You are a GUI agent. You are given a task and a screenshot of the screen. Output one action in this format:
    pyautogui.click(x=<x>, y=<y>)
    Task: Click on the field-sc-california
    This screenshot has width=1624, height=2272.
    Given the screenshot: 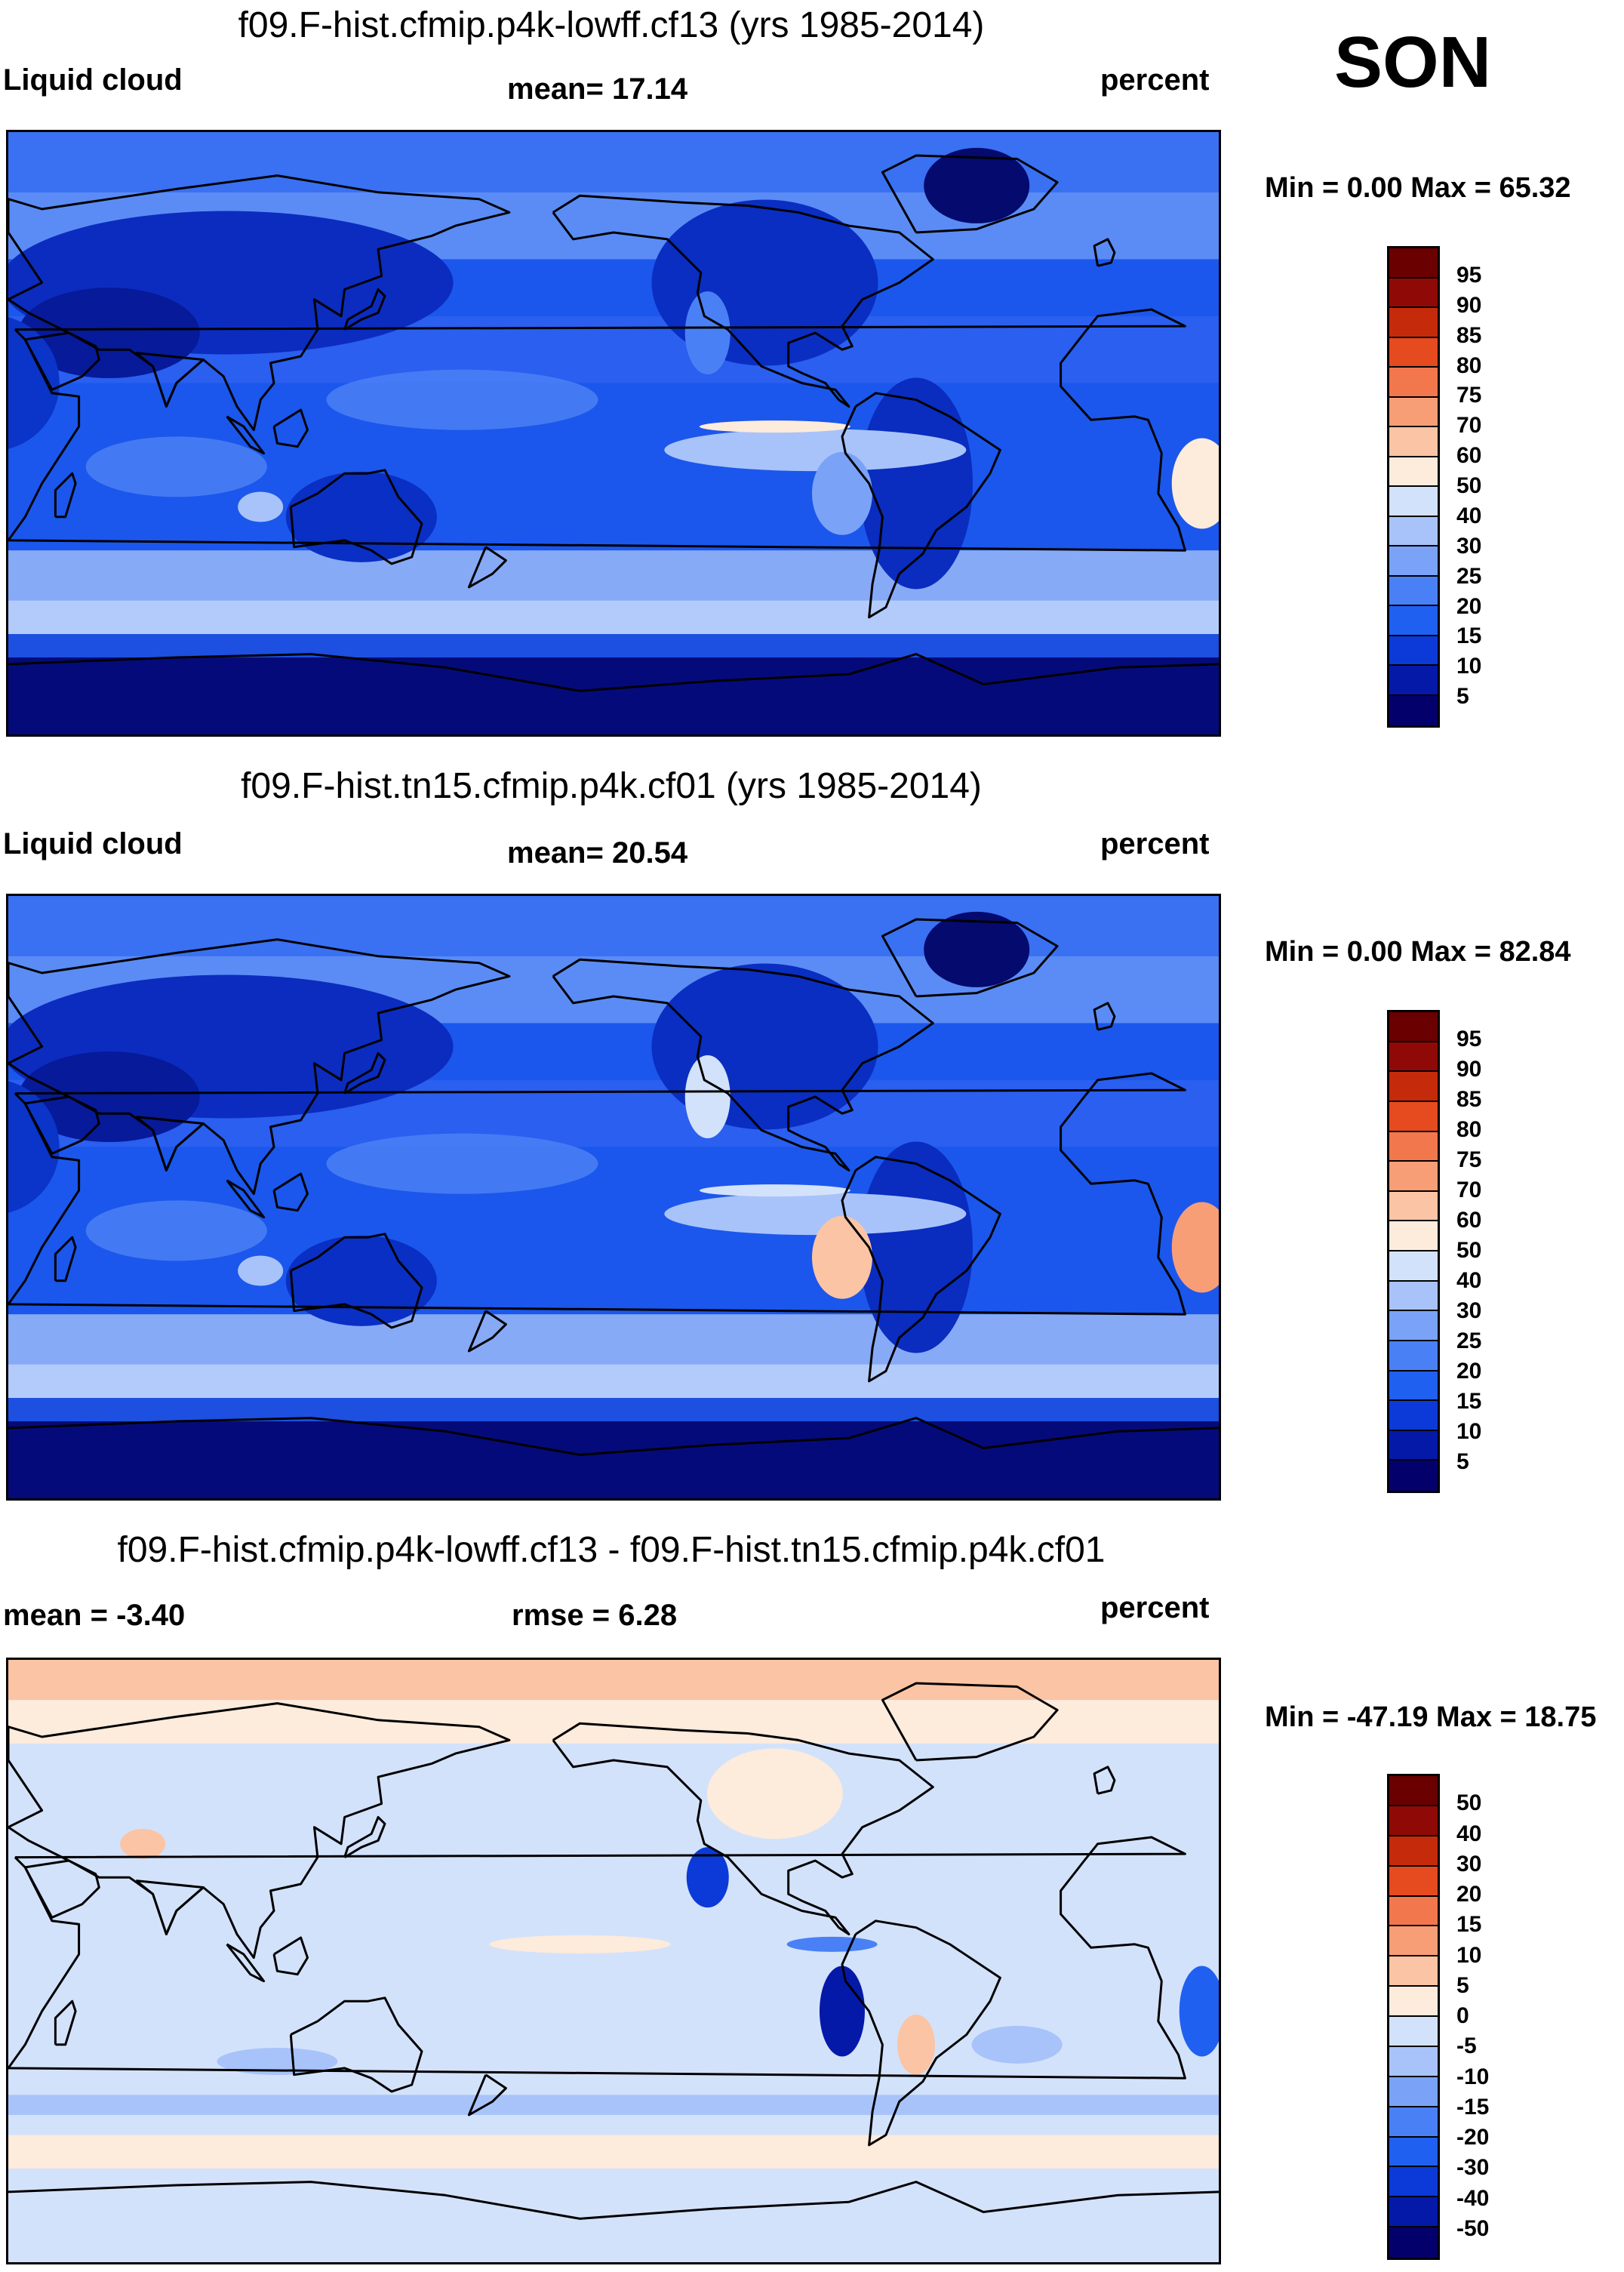 What is the action you would take?
    pyautogui.click(x=707, y=332)
    